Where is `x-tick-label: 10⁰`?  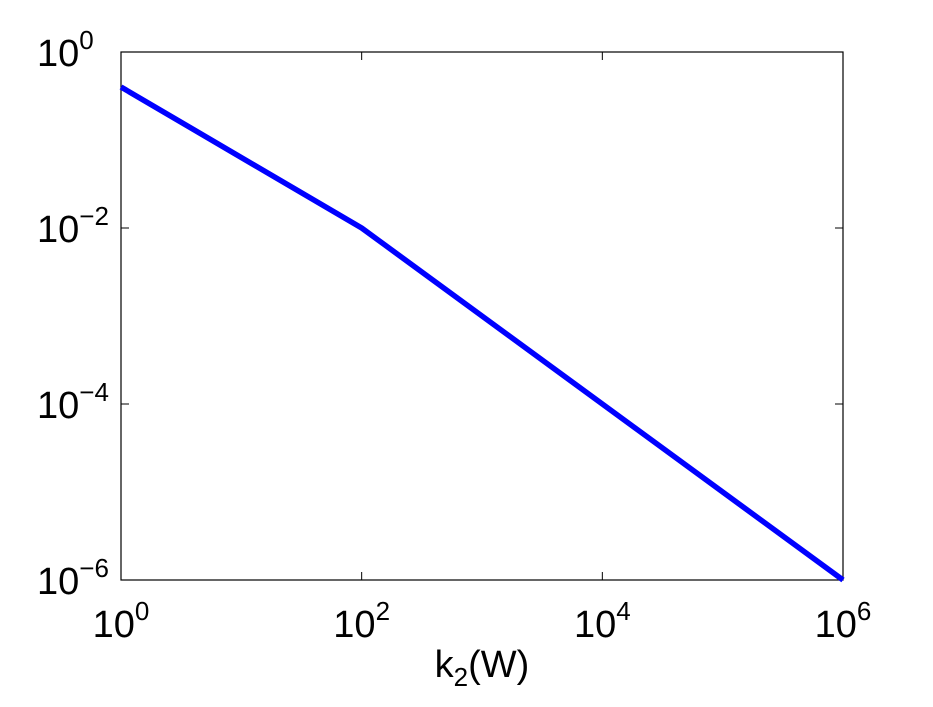 x-tick-label: 10⁰ is located at coordinates (121, 621).